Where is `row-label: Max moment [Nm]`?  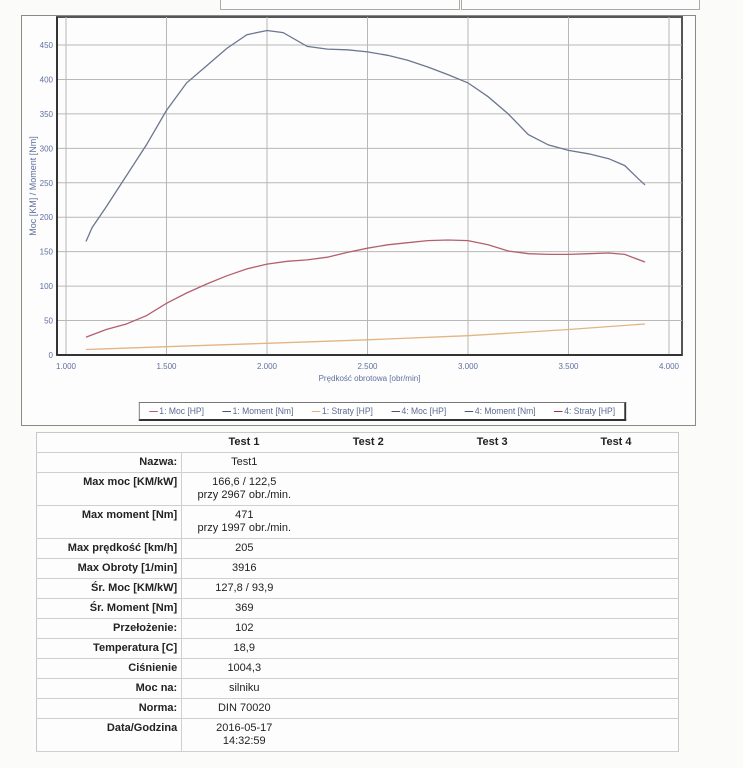
row-label: Max moment [Nm] is located at coordinates (109, 522).